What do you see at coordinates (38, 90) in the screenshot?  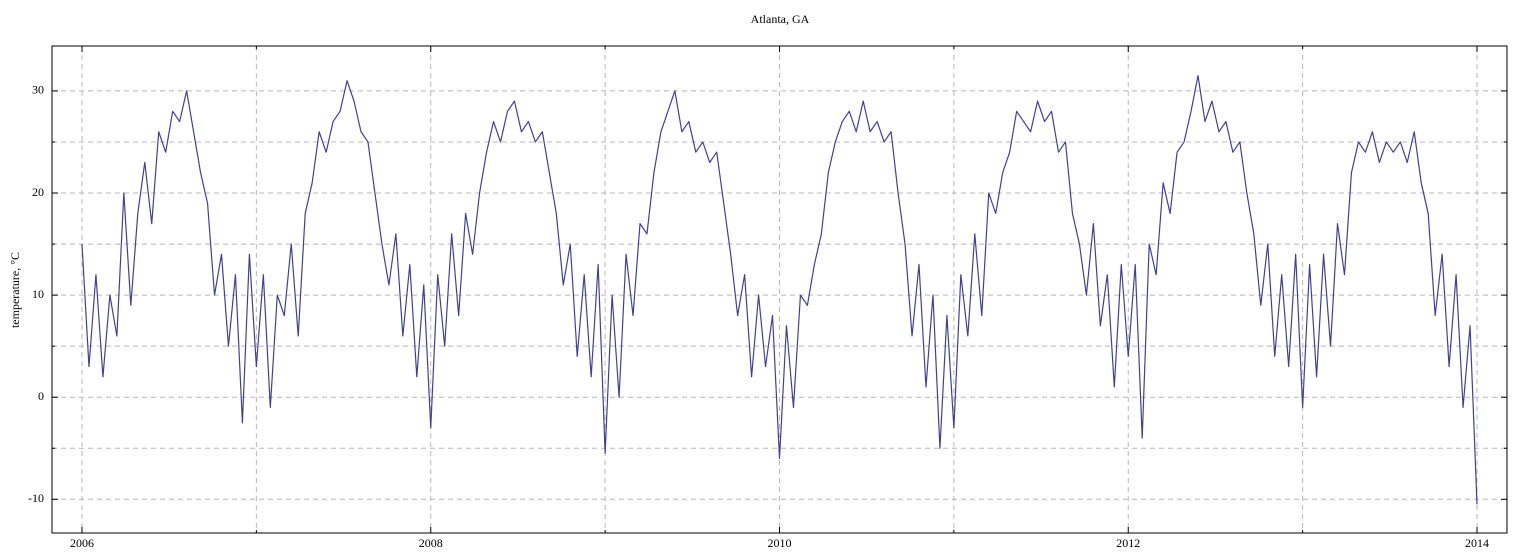 I see `y-tick-label: 30` at bounding box center [38, 90].